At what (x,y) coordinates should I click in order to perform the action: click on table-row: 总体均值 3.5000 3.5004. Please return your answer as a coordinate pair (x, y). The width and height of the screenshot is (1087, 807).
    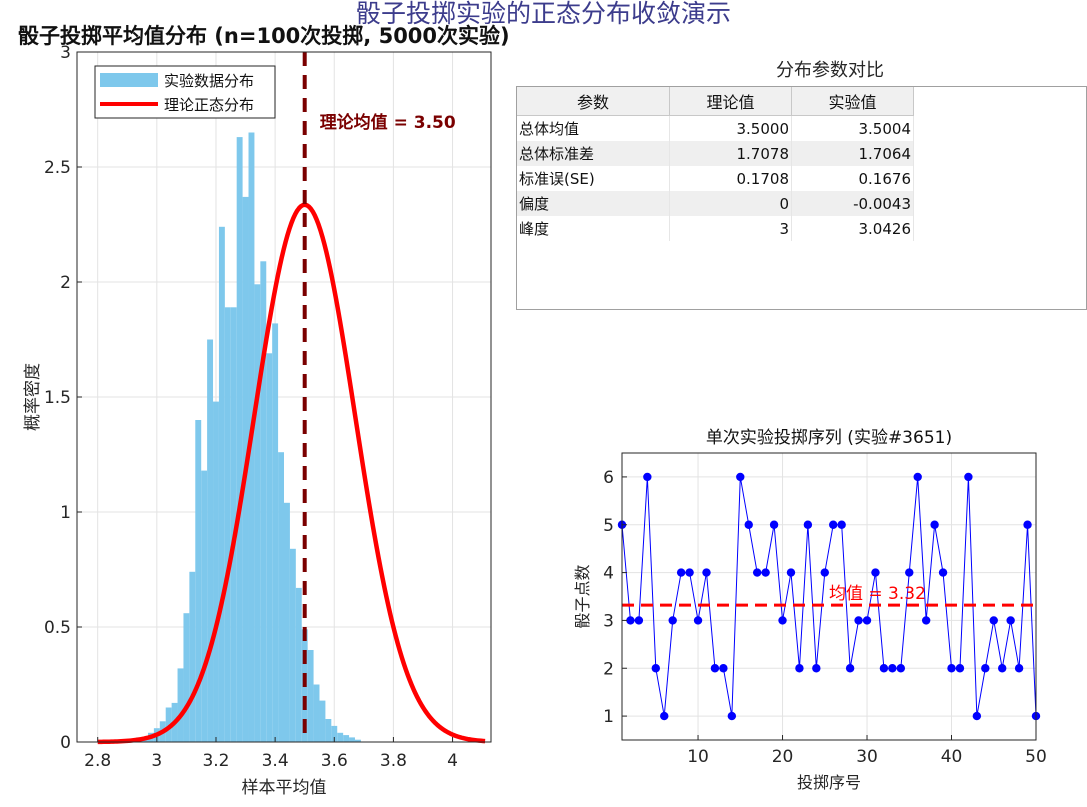
    Looking at the image, I should click on (715, 128).